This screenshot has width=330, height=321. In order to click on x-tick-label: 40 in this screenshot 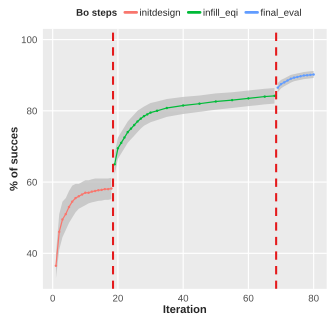, I will do `click(183, 298)`.